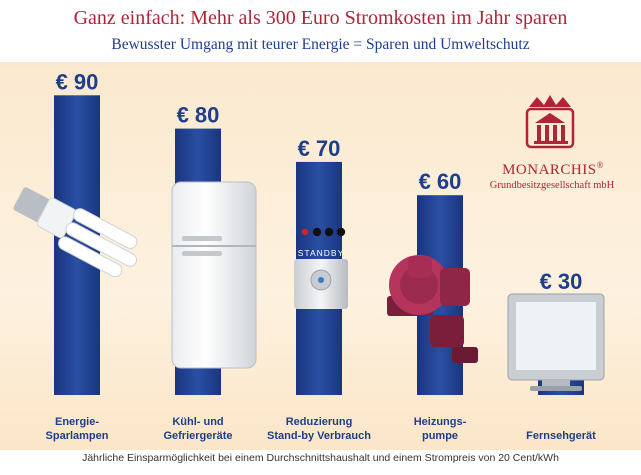  I want to click on fridge-icon, so click(214, 275).